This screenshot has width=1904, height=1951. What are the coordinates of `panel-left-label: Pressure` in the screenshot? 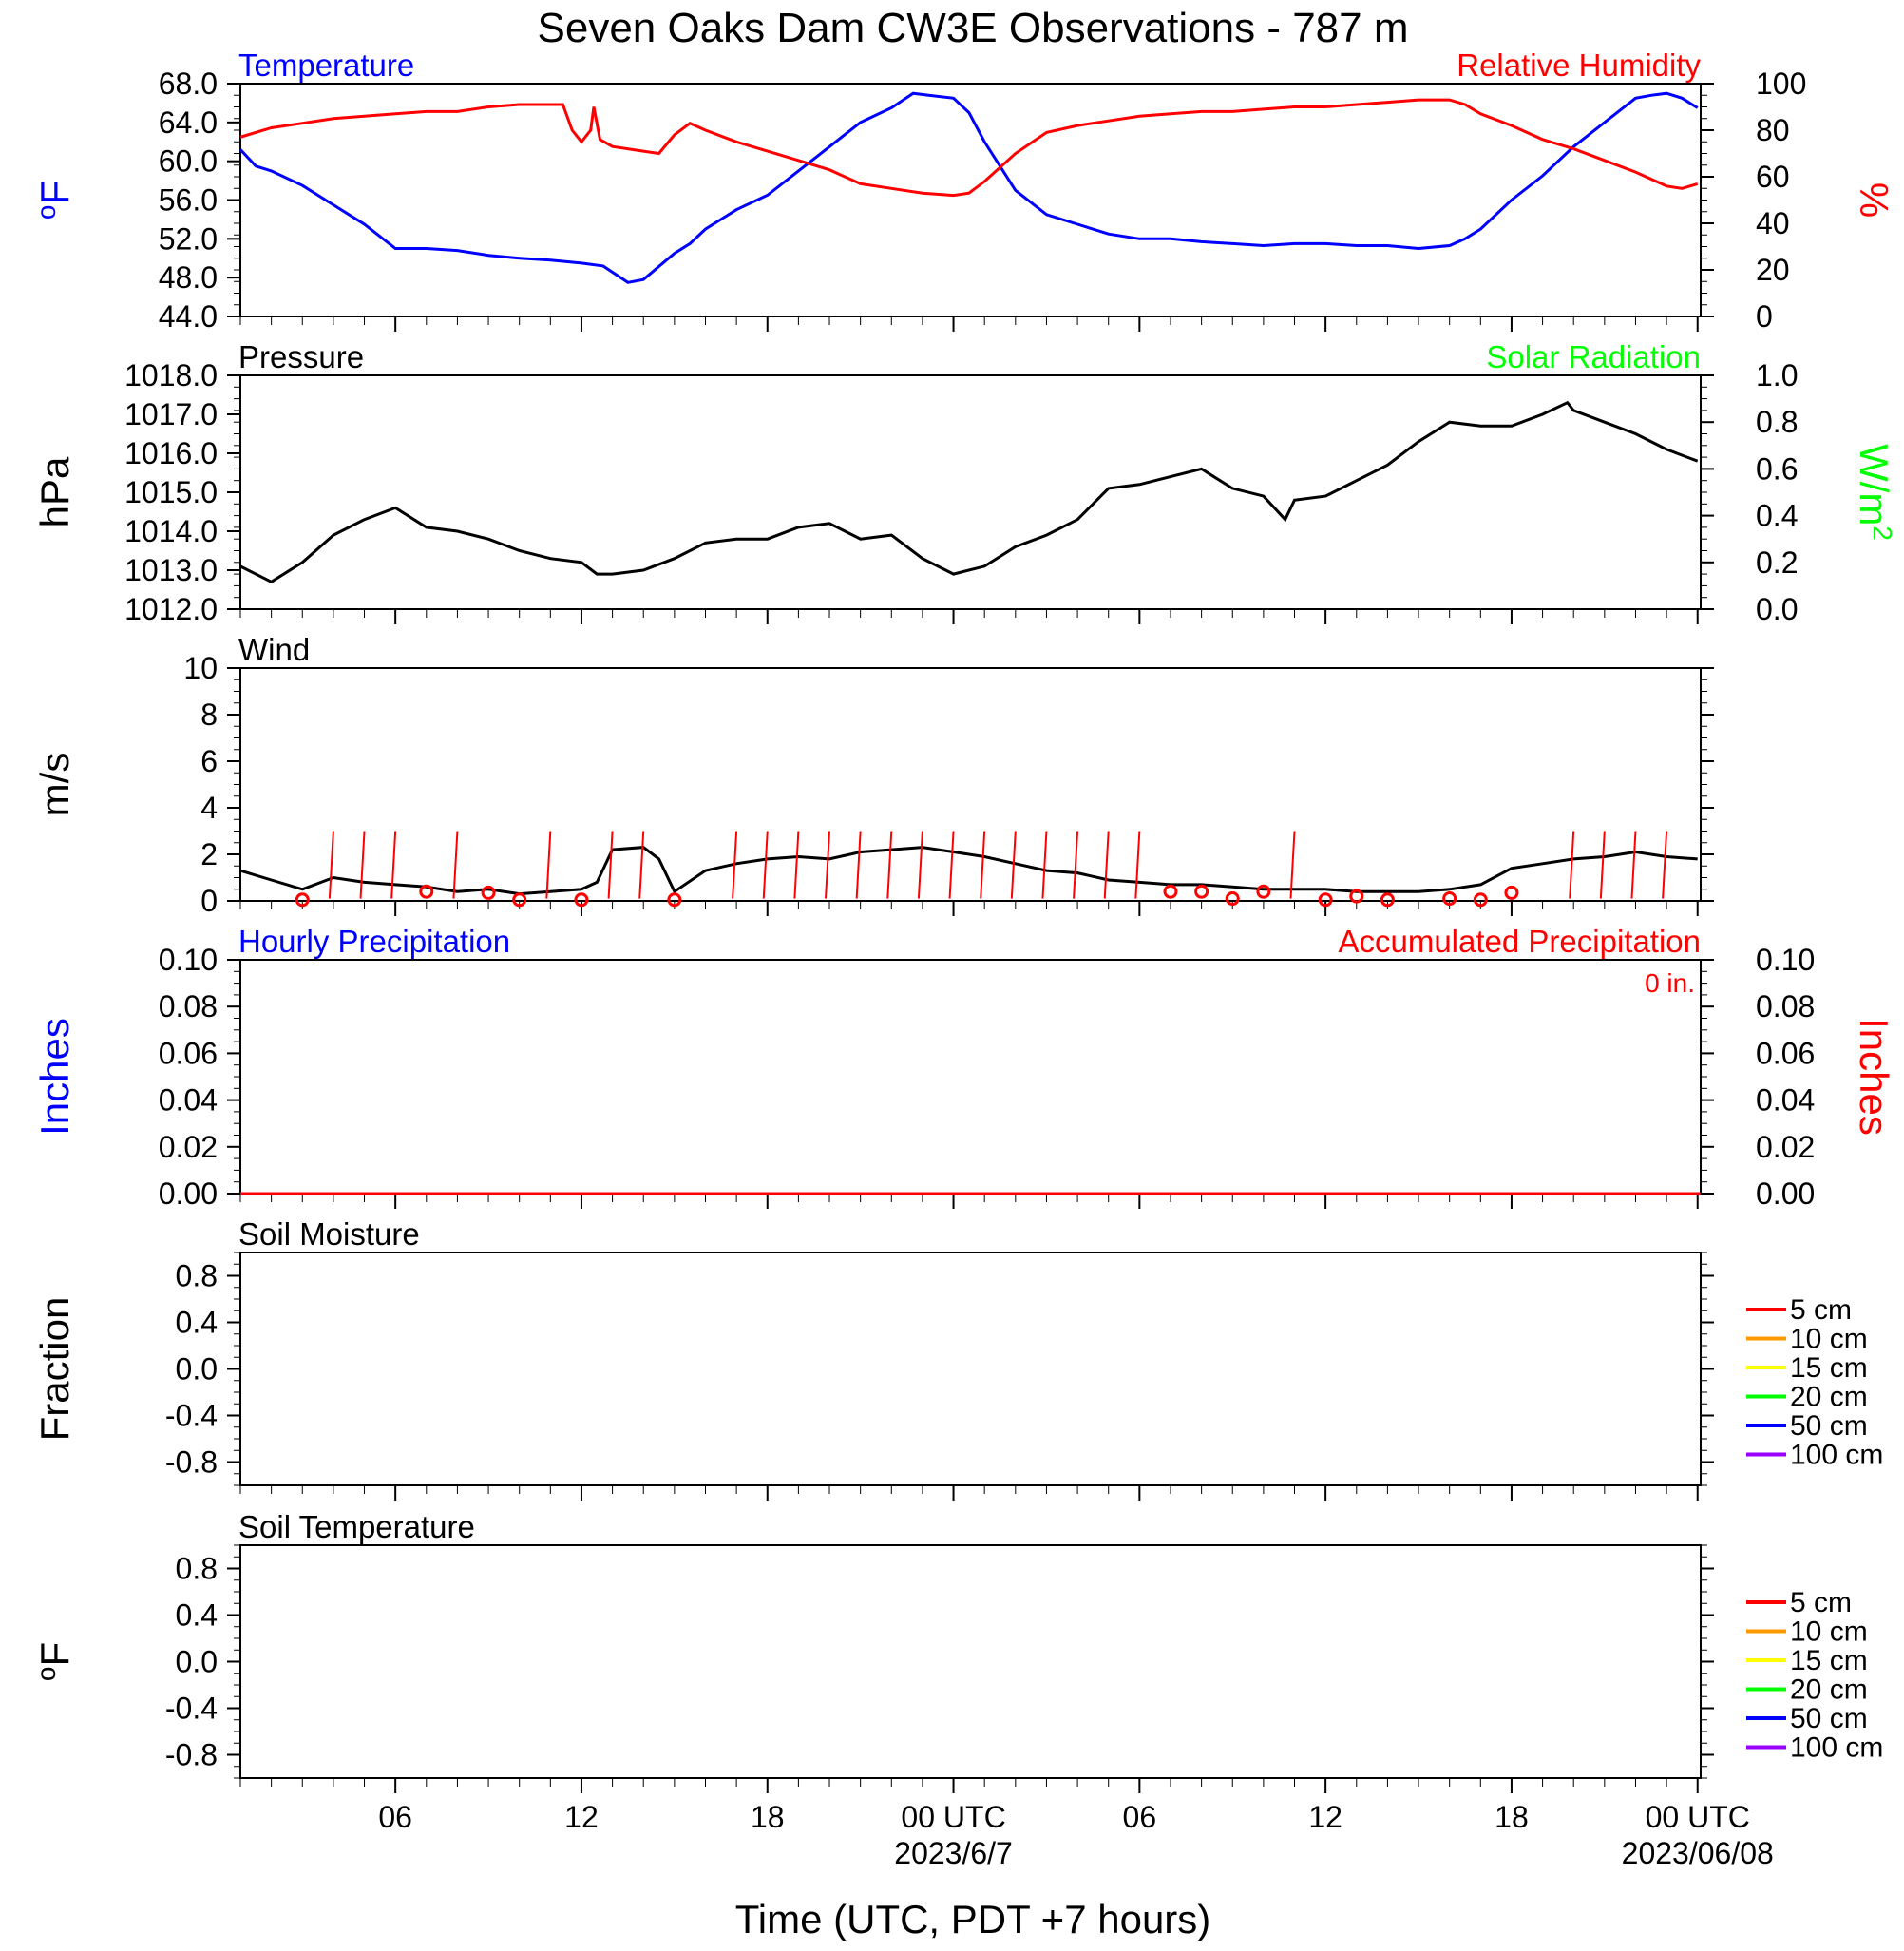 It's located at (301, 356).